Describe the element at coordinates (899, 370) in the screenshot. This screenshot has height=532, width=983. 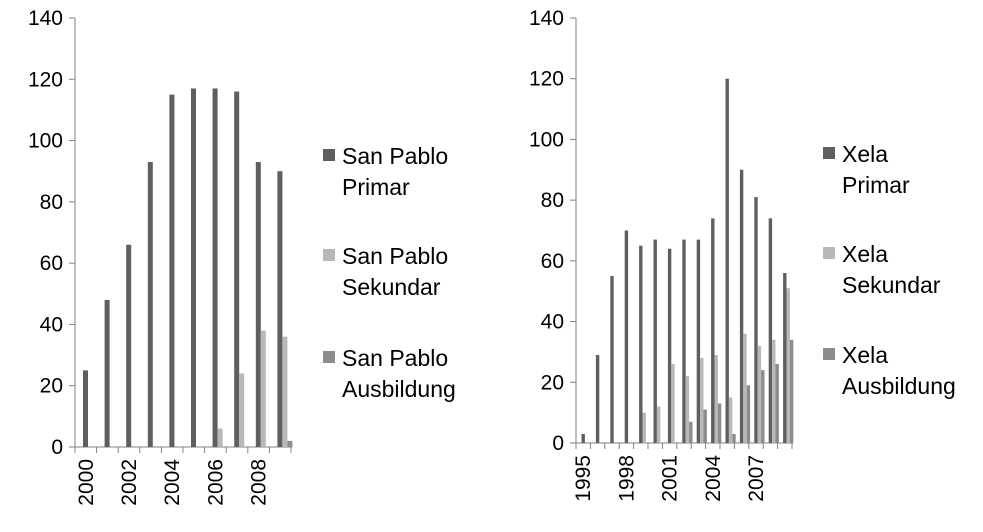
I see `legend-label: Xela Ausbildung` at that location.